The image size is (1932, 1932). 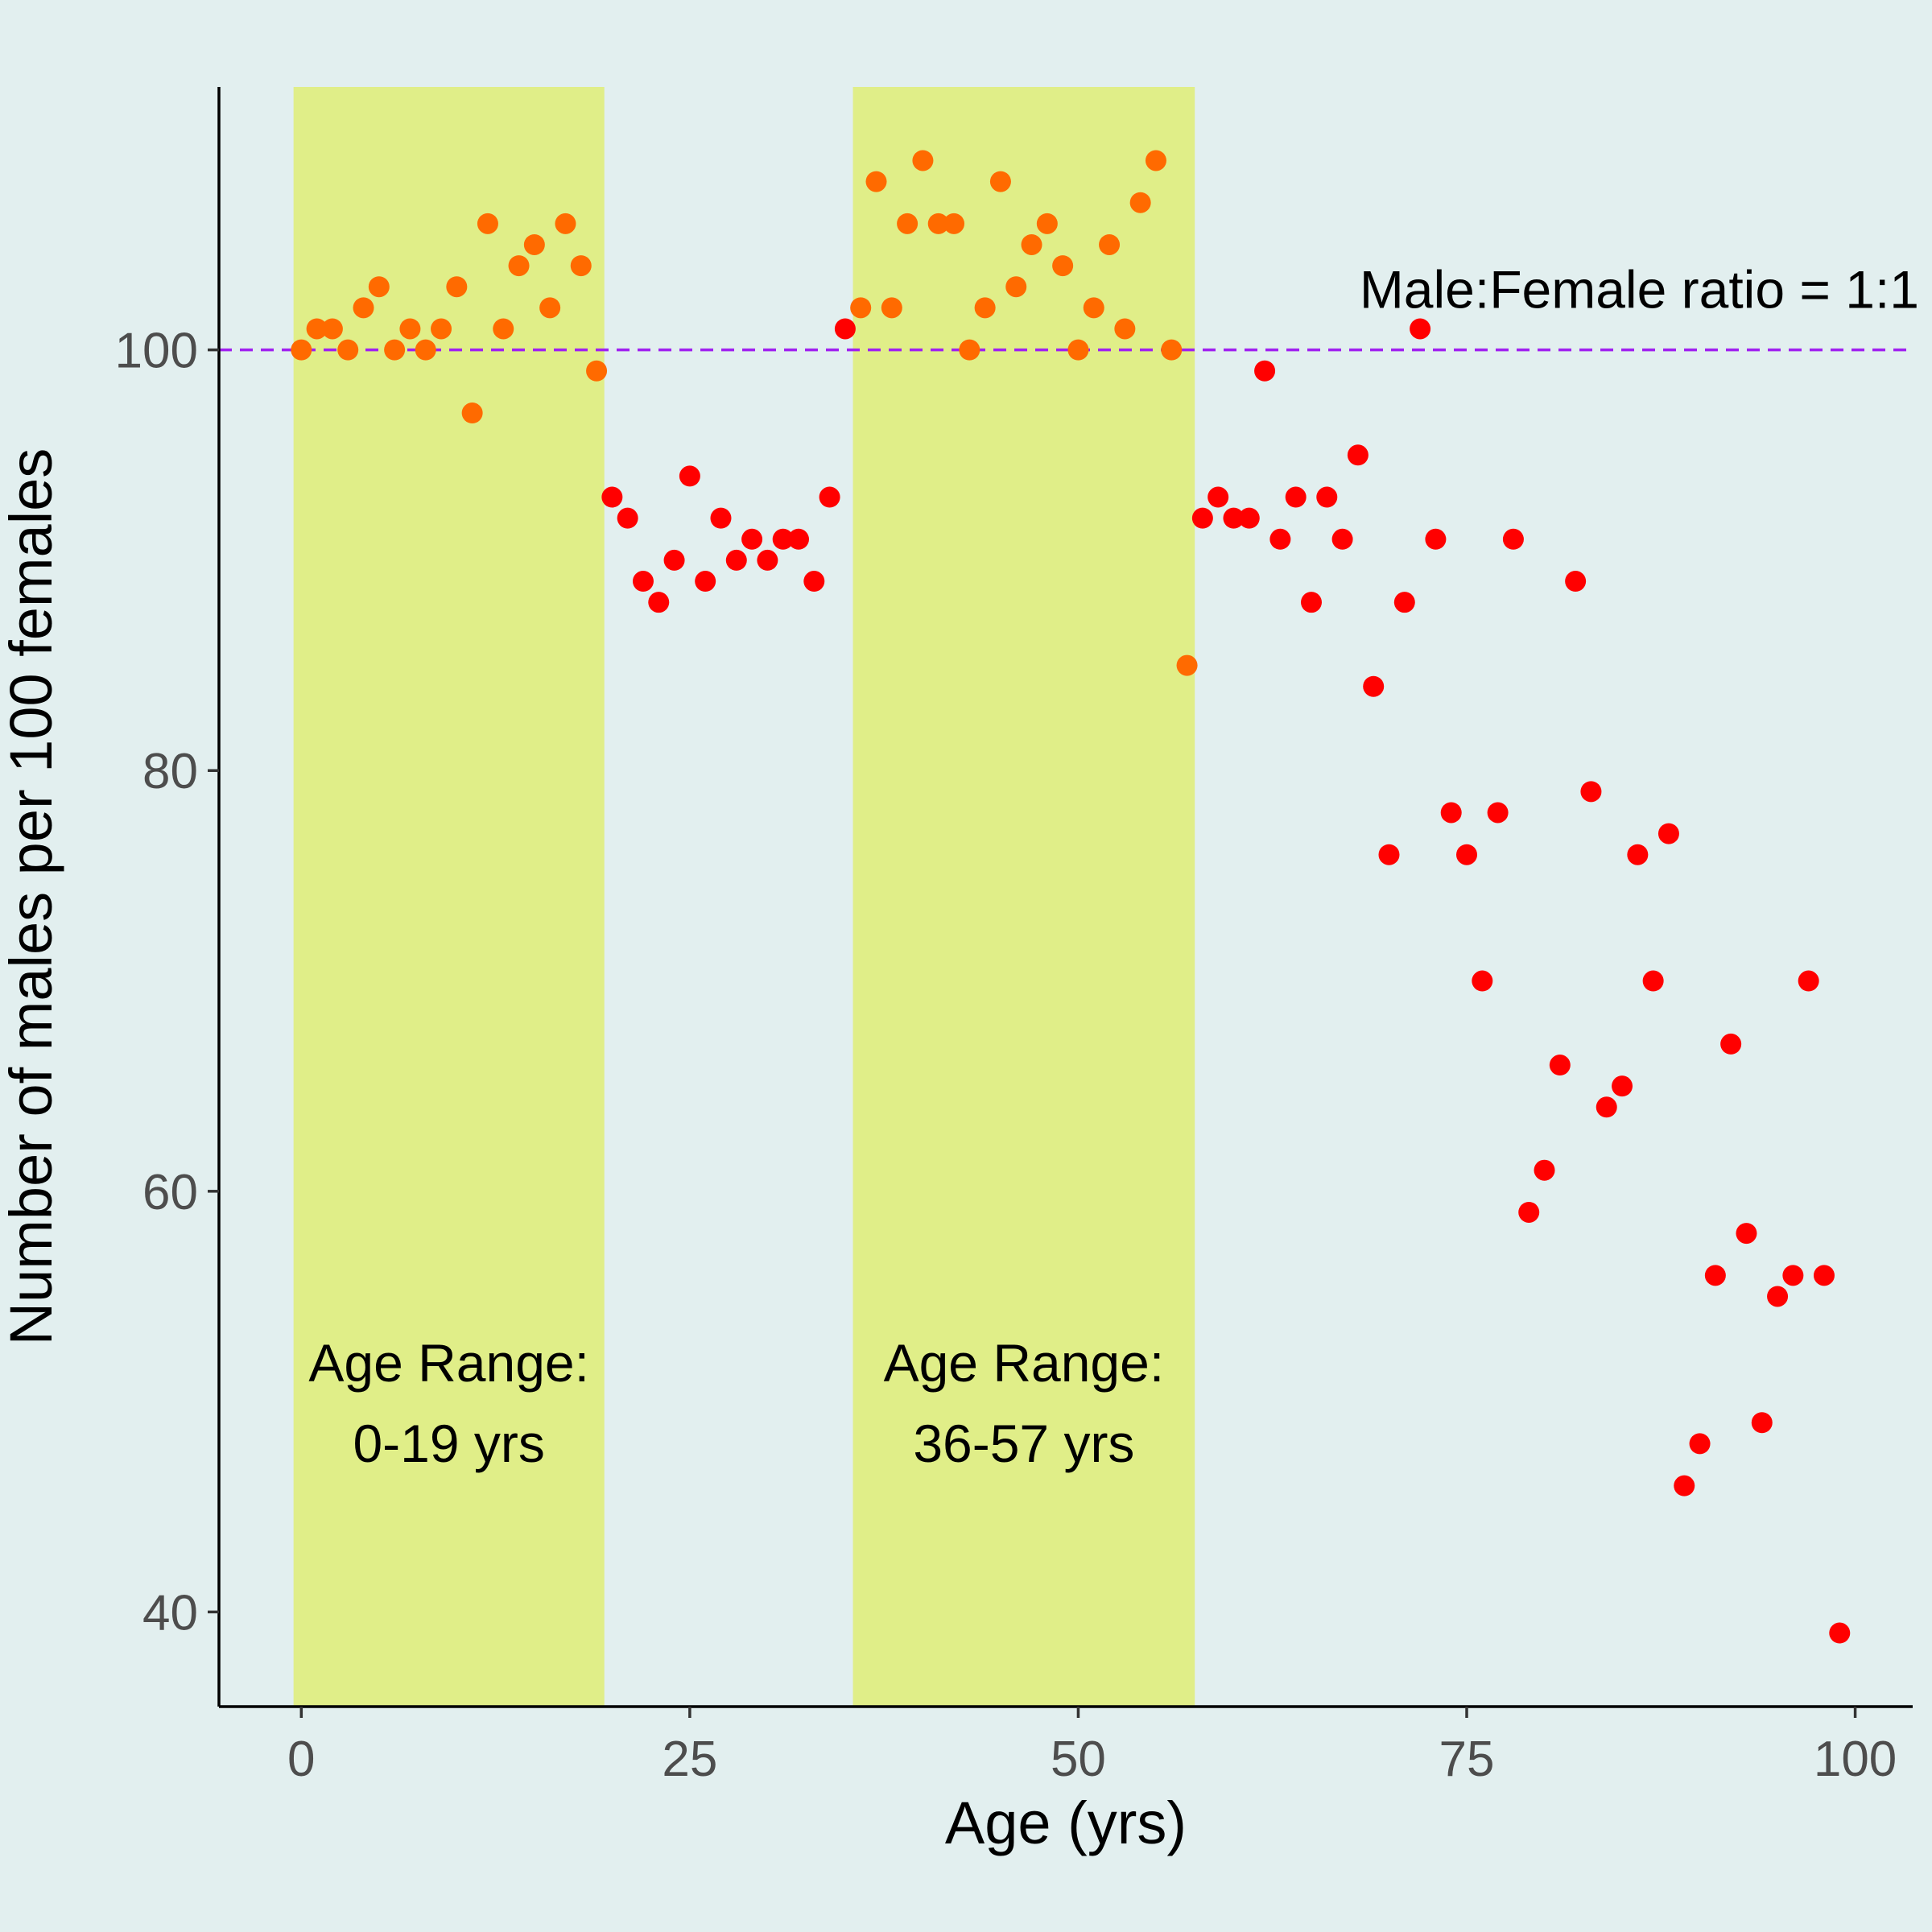 What do you see at coordinates (1078, 1759) in the screenshot?
I see `x-tick-label: 50` at bounding box center [1078, 1759].